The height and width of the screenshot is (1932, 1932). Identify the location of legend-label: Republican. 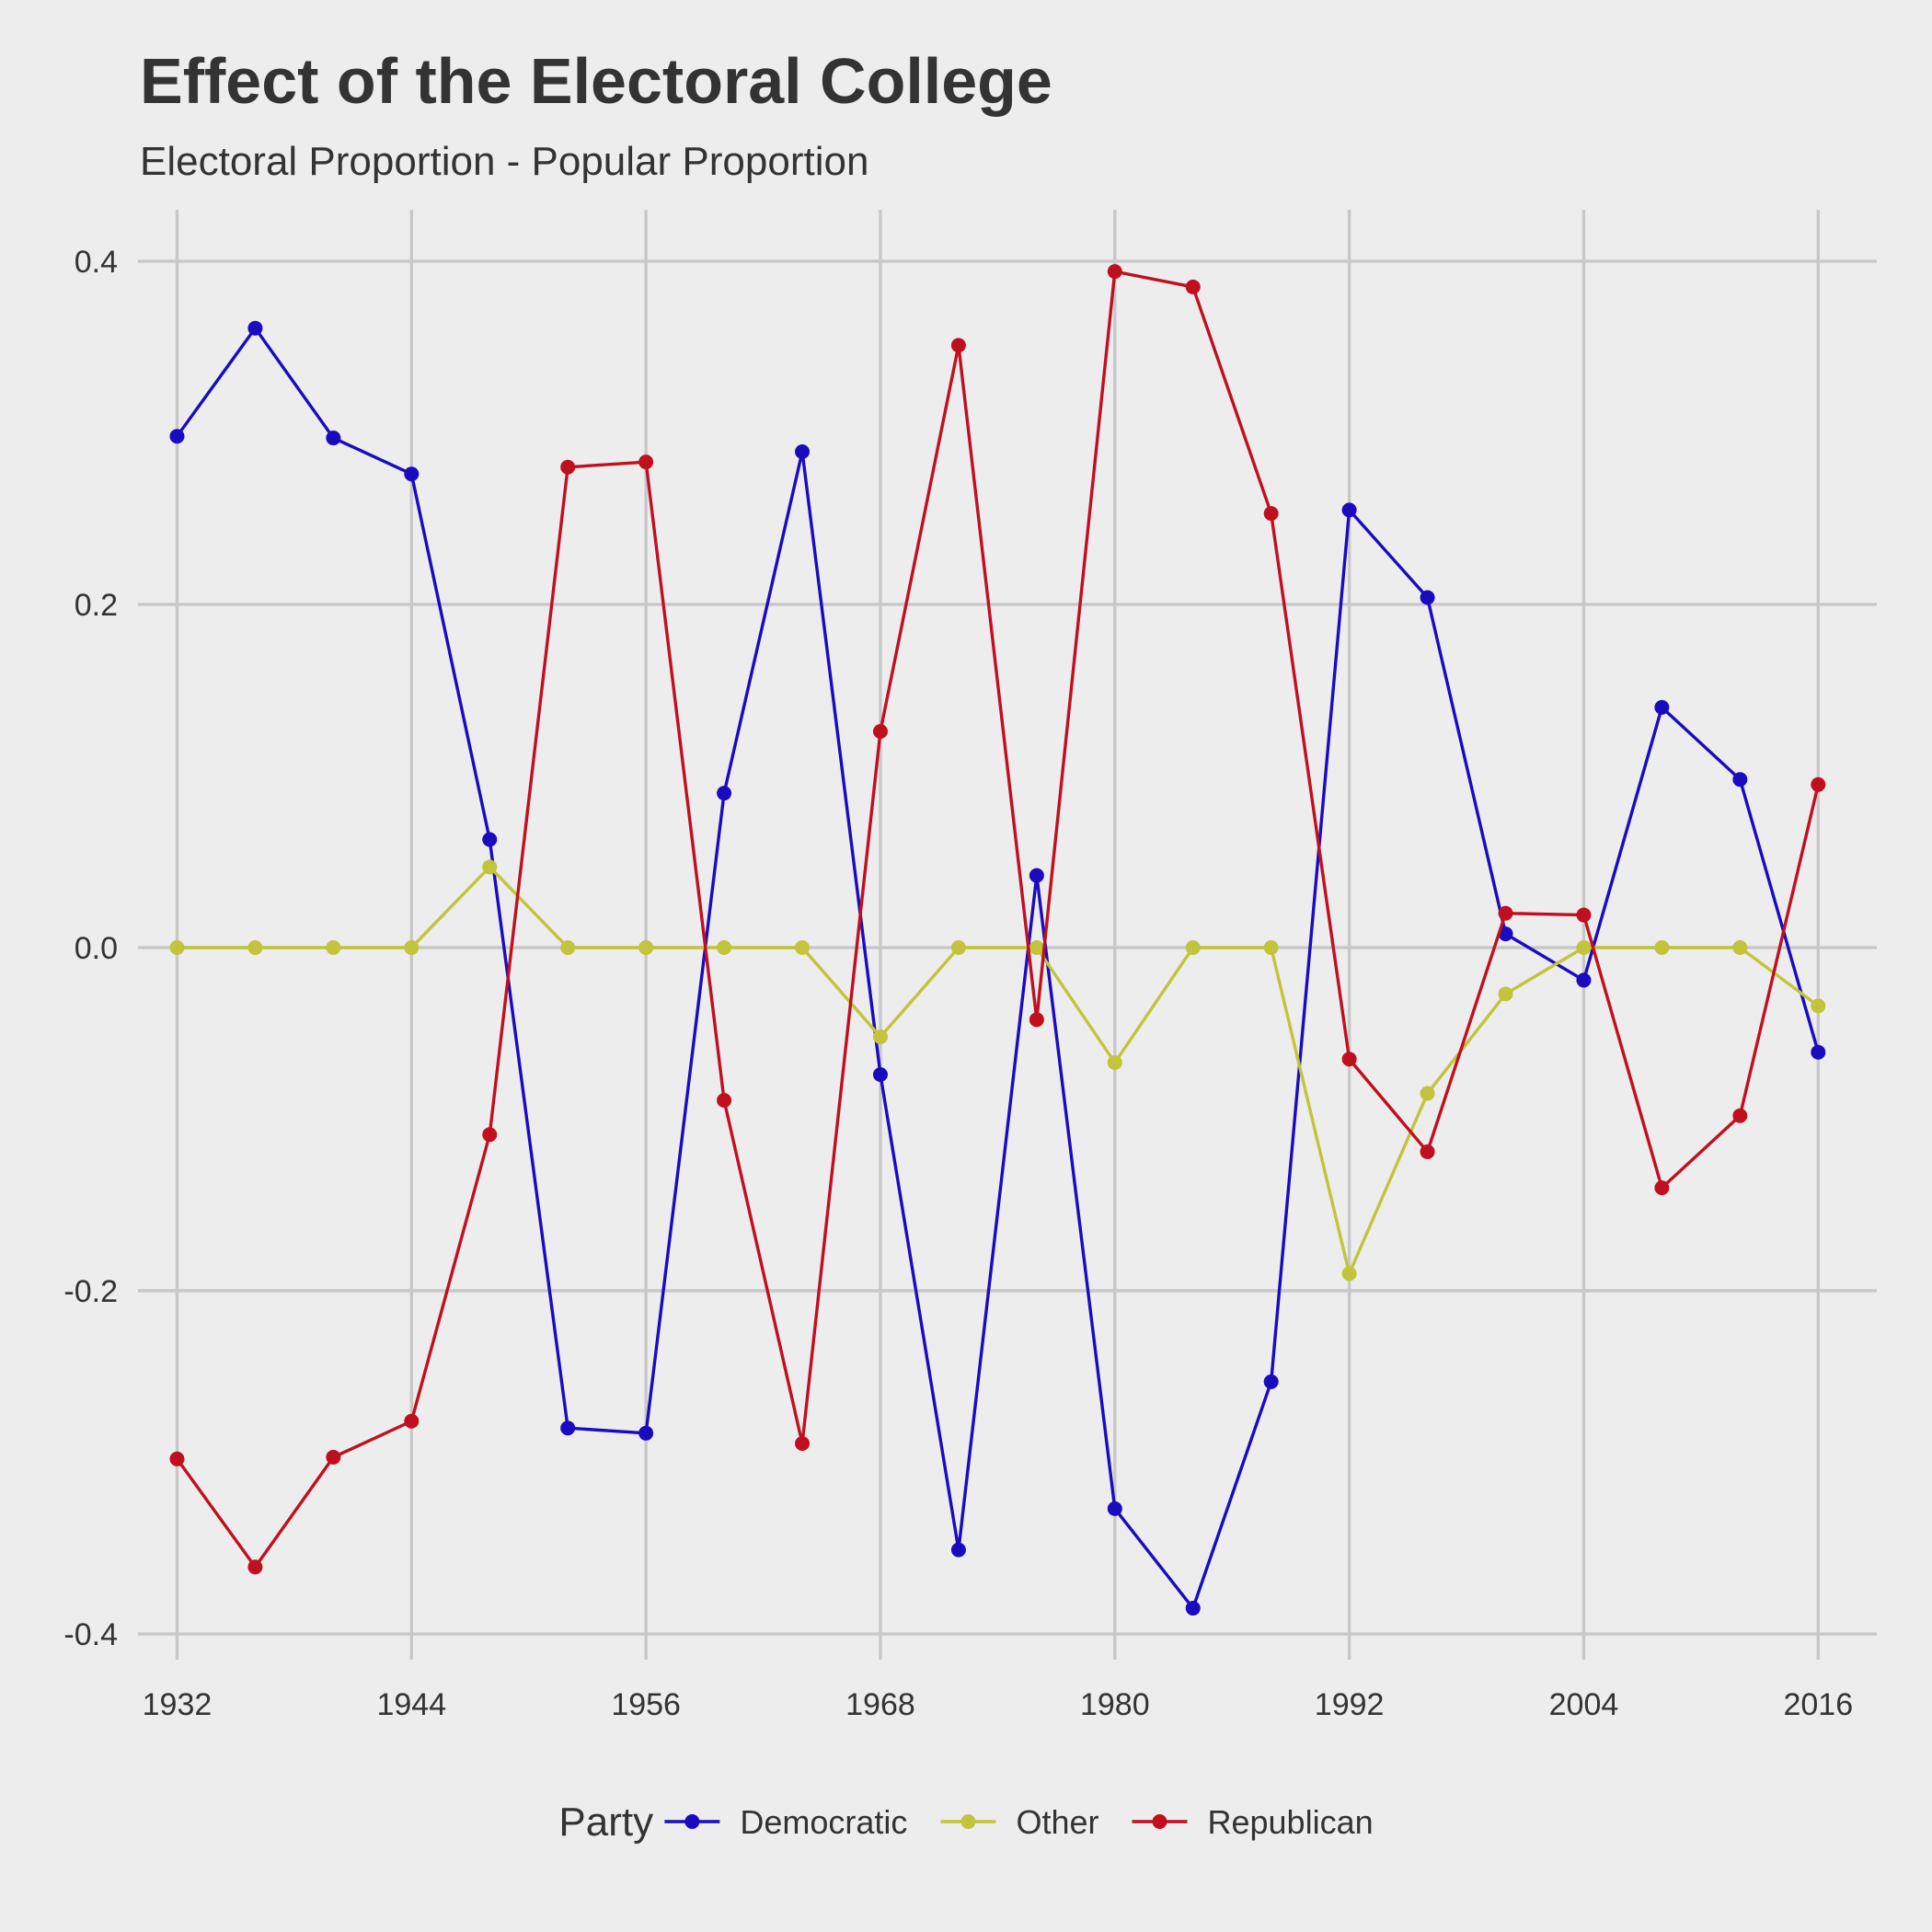
(1290, 1822).